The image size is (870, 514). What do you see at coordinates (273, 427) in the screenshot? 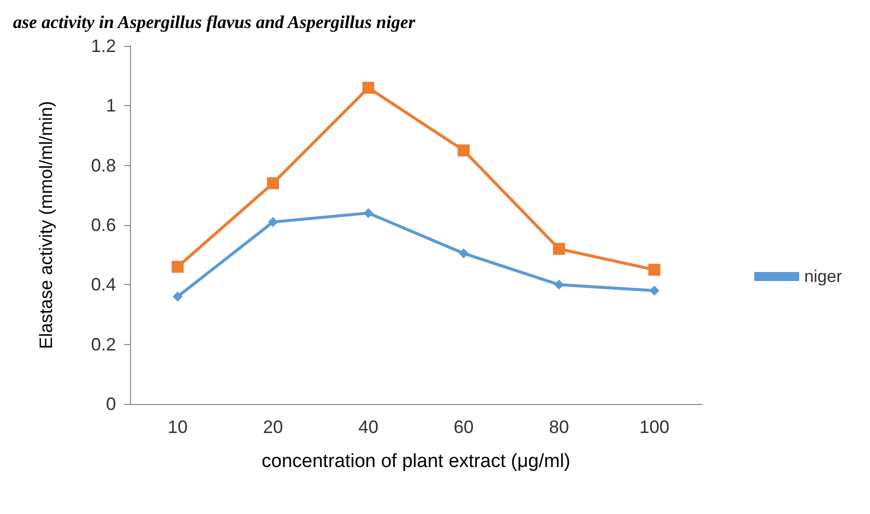
I see `x-tick-label: 20` at bounding box center [273, 427].